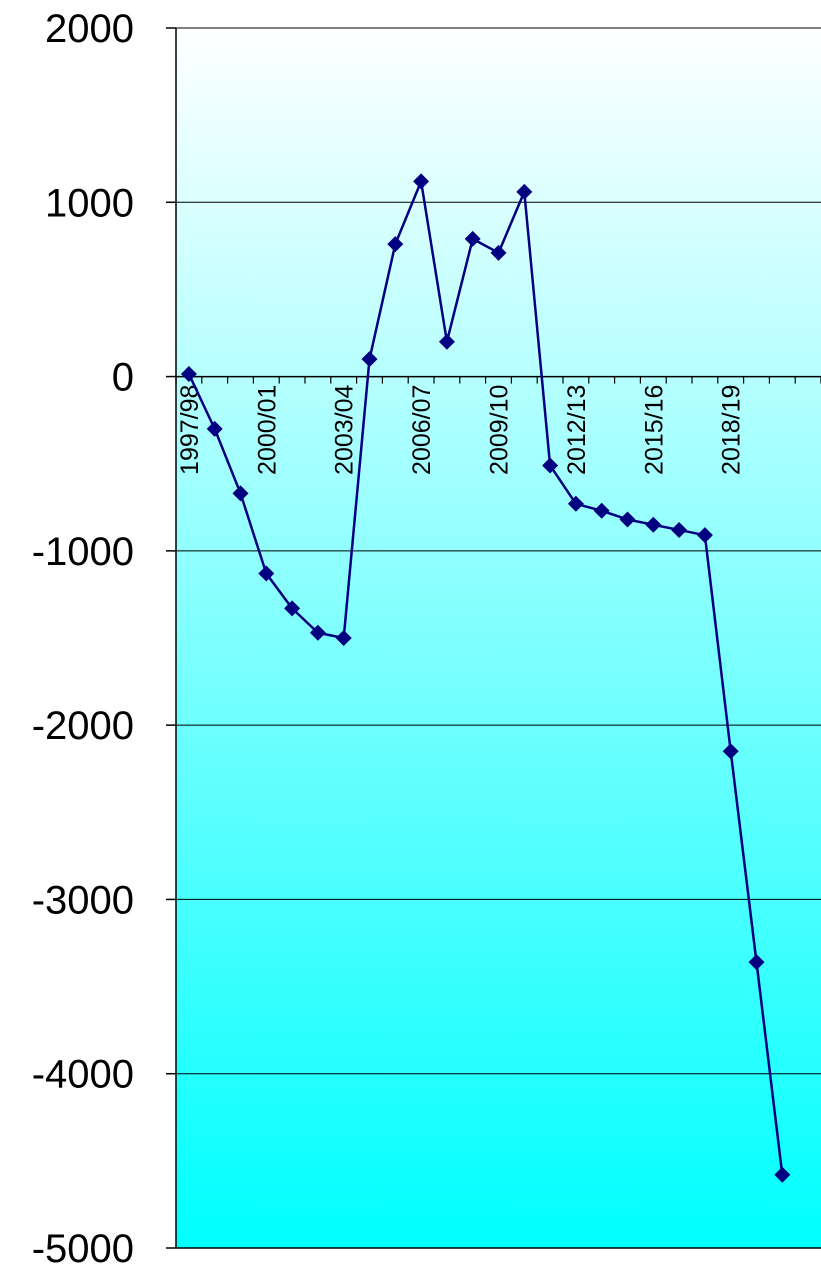 The image size is (821, 1270). What do you see at coordinates (83, 552) in the screenshot?
I see `y-tick-label: -1000` at bounding box center [83, 552].